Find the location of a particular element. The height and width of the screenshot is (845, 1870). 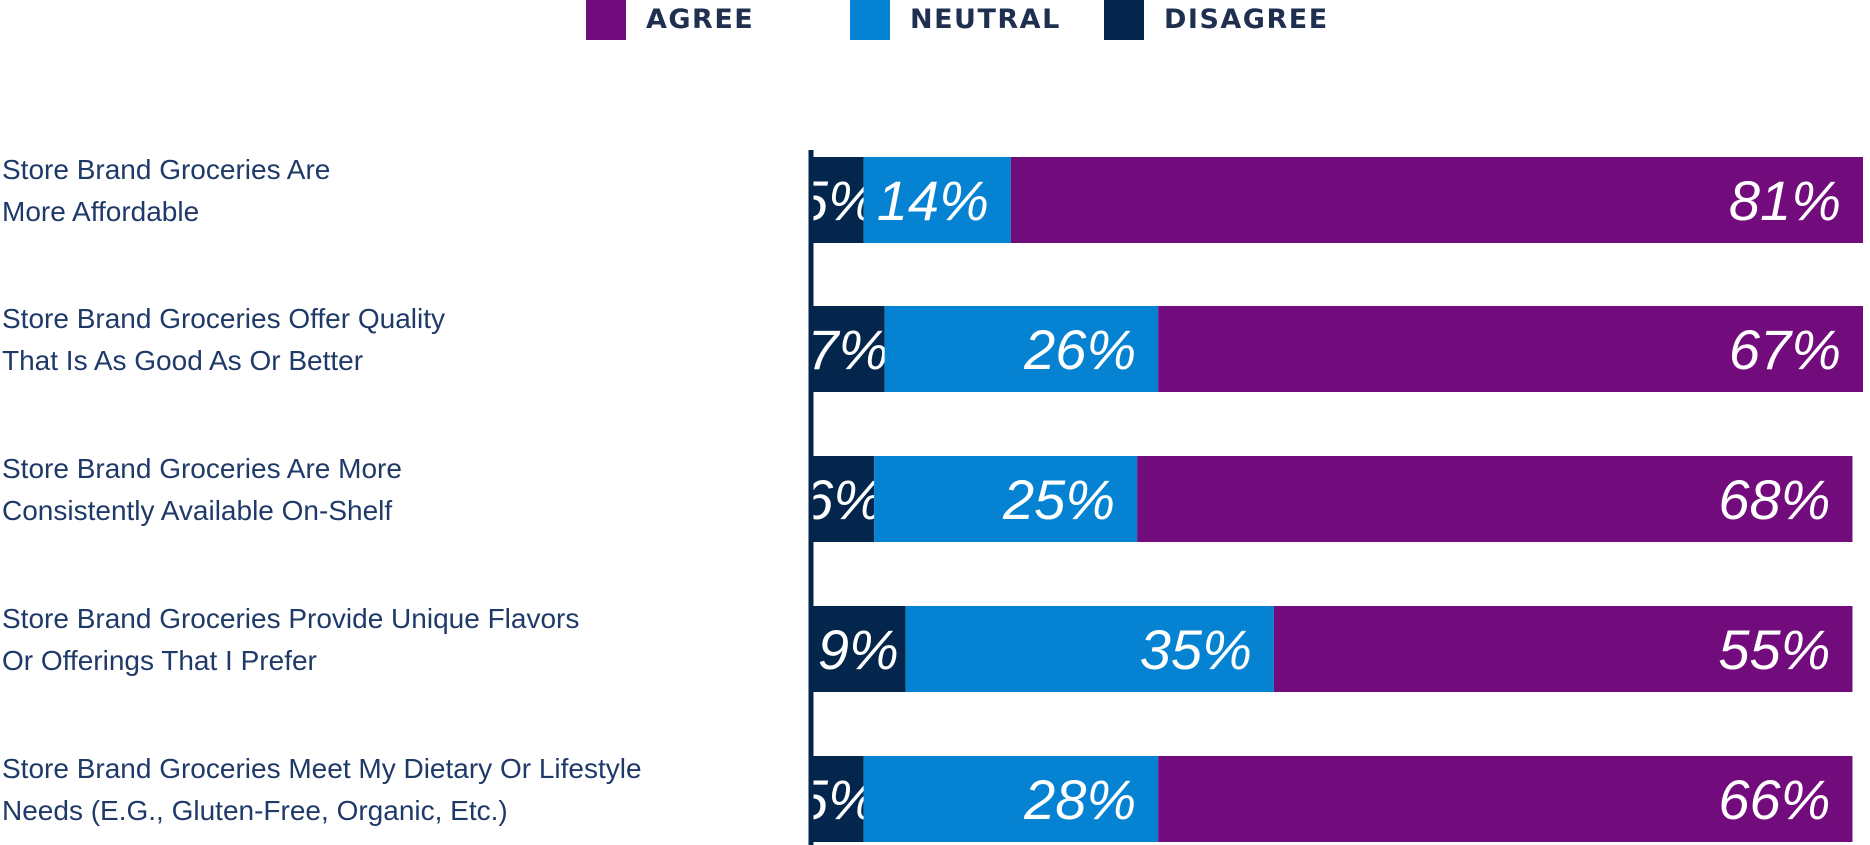

data-label: 35% is located at coordinates (1196, 649).